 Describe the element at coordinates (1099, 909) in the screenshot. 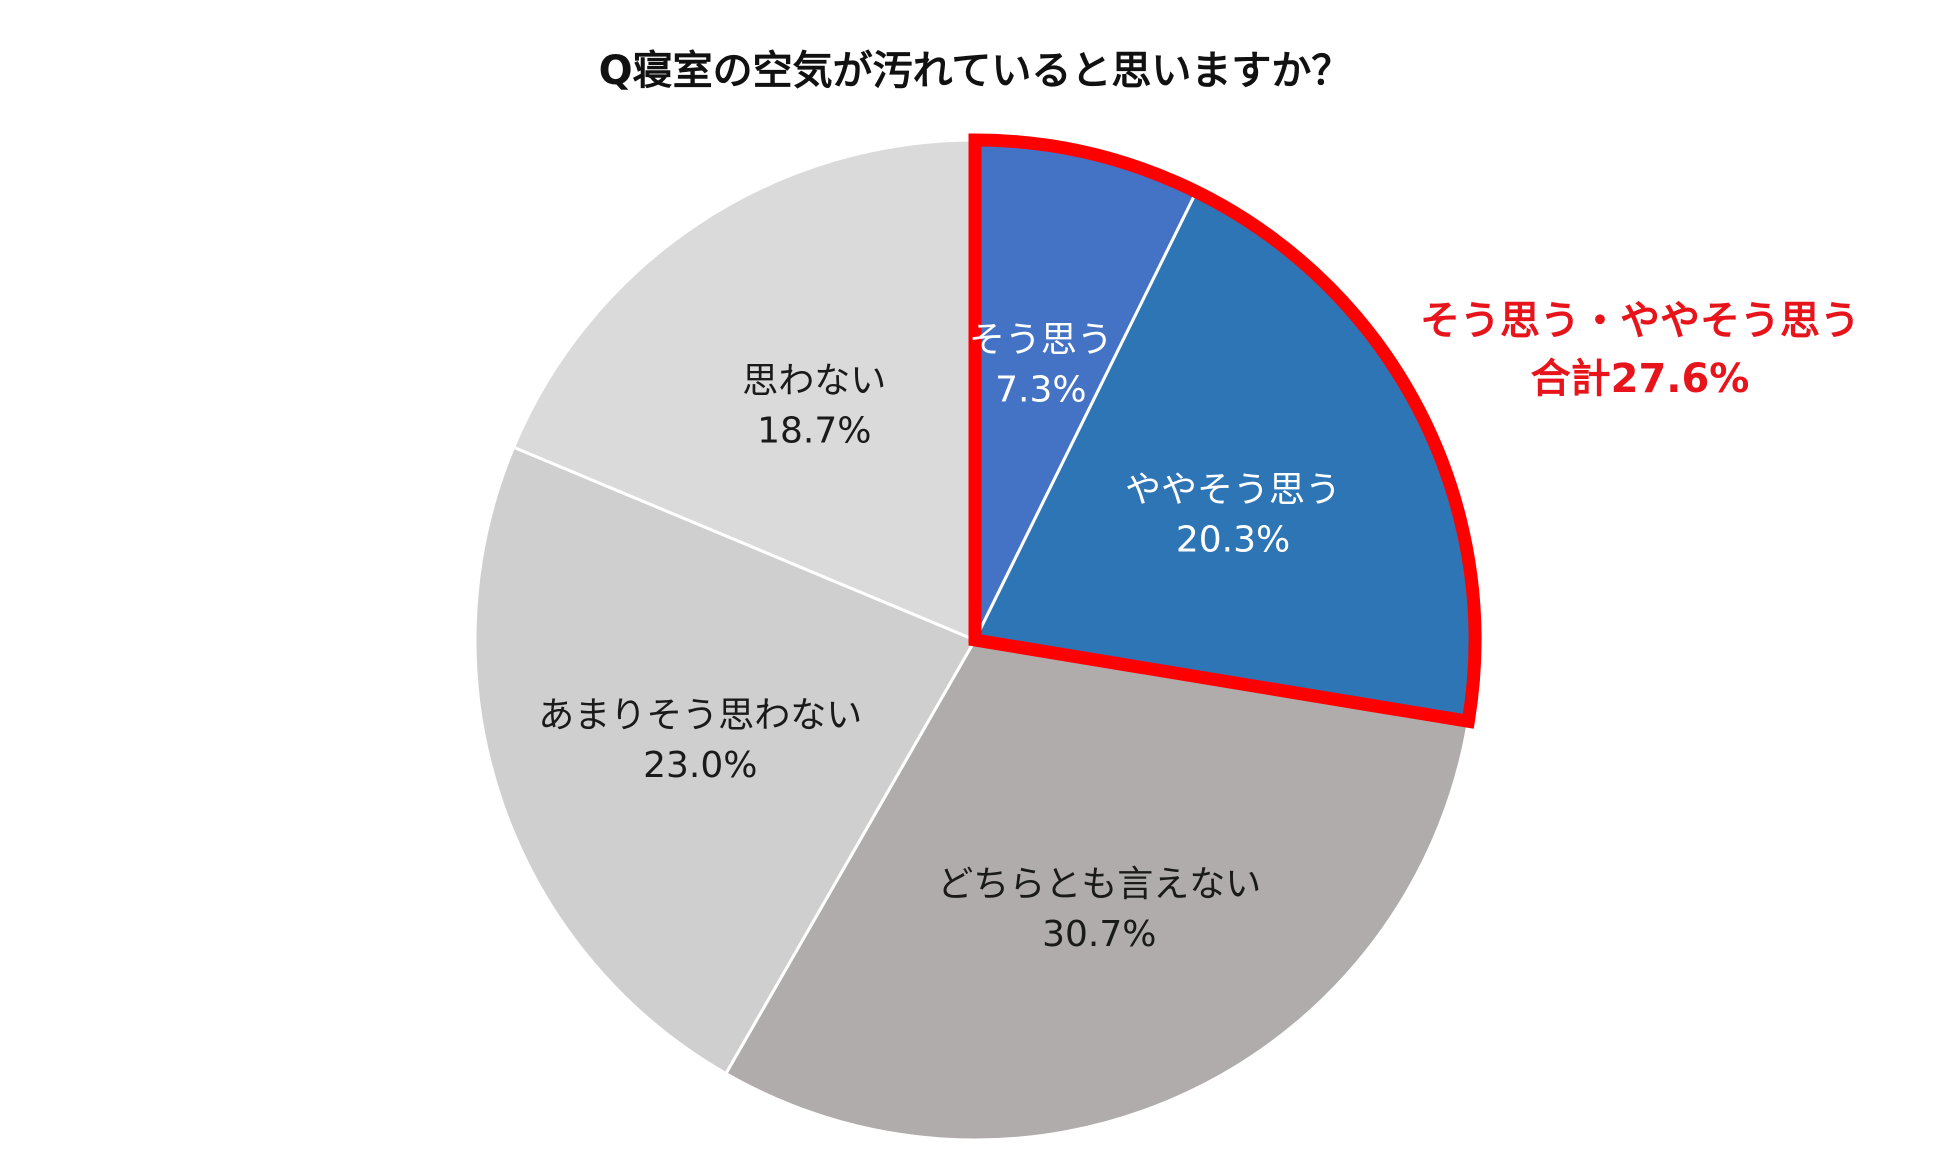

I see `slice-label-2: どちらとも言えない 30.7%` at that location.